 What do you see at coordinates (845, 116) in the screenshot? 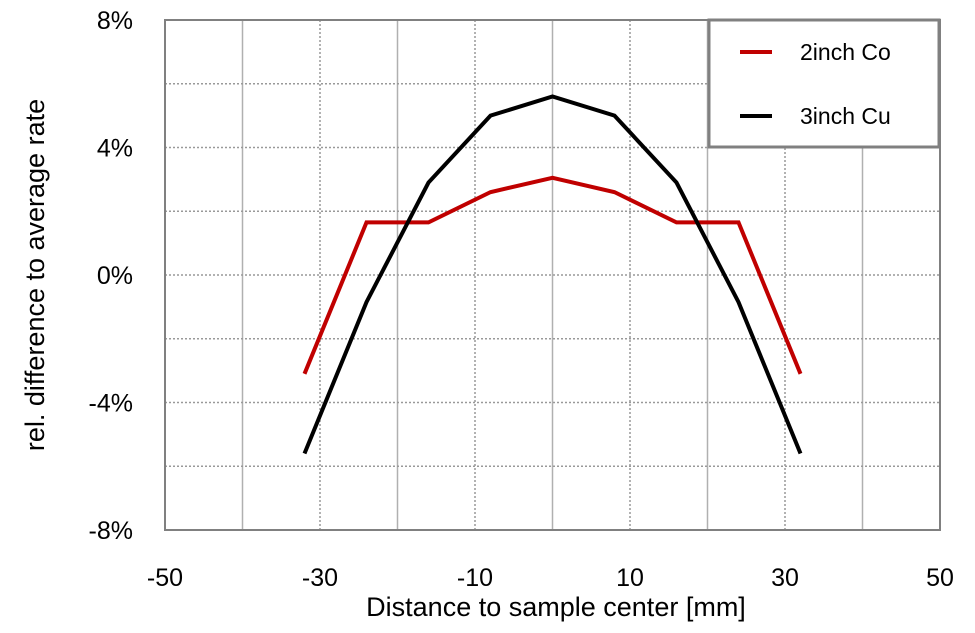
I see `legend-label-3inch-cu: 3inch Cu` at bounding box center [845, 116].